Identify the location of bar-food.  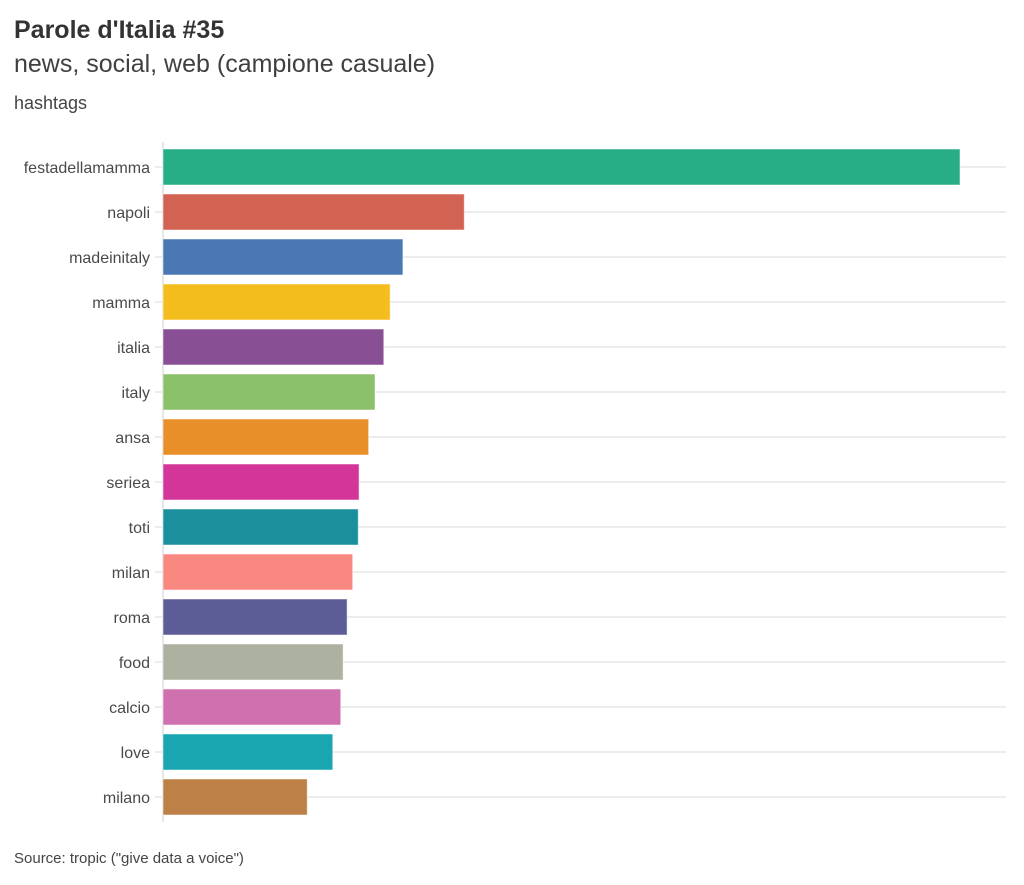
(253, 662).